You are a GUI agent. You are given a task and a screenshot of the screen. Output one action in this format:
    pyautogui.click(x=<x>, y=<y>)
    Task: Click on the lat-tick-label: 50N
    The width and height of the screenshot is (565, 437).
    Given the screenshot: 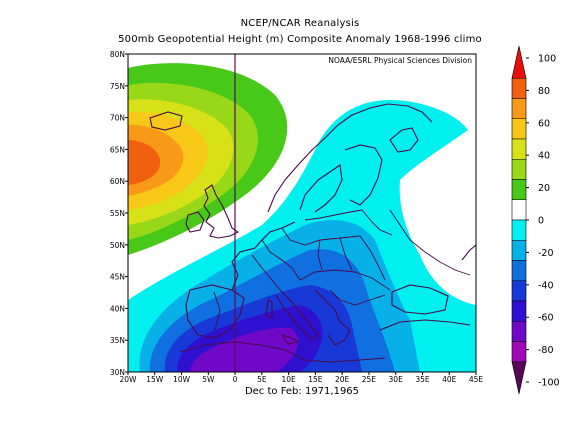 What is the action you would take?
    pyautogui.click(x=117, y=245)
    